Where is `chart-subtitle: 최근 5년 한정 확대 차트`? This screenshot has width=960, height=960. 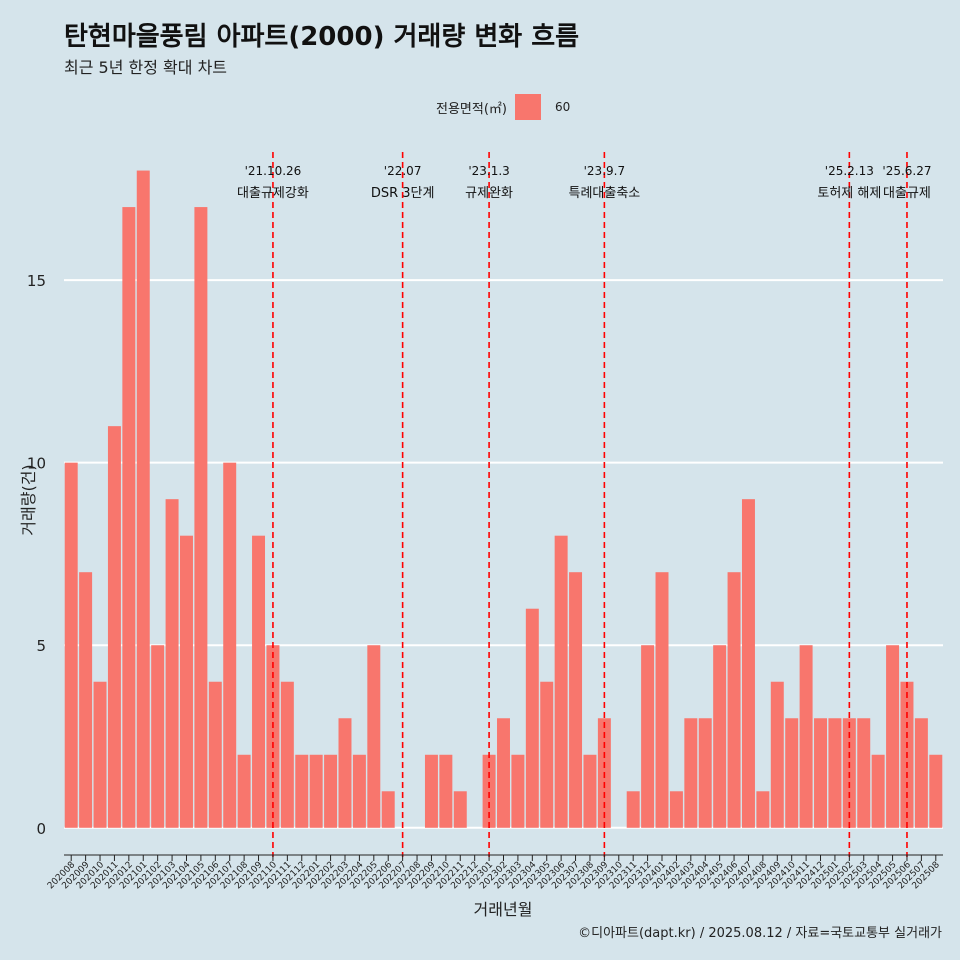
chart-subtitle: 최근 5년 한정 확대 차트 is located at coordinates (146, 67).